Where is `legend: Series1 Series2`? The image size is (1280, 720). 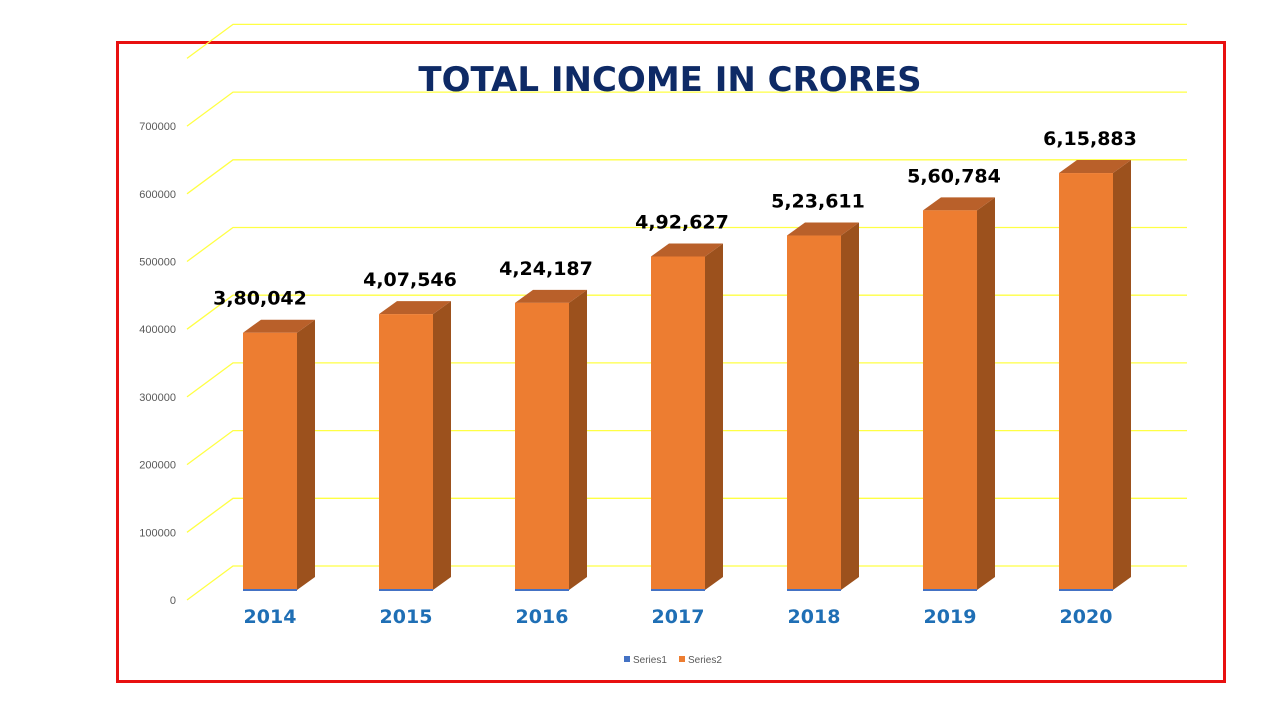
legend: Series1 Series2 is located at coordinates (673, 660).